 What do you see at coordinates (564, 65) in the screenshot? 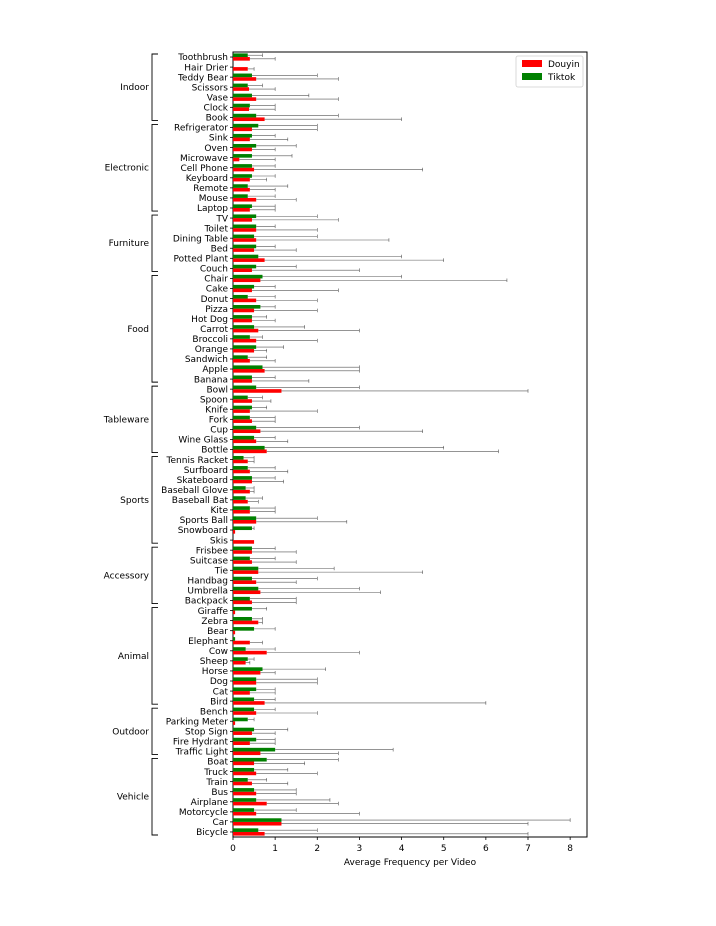
I see `legend-label-douyin: Douyin` at bounding box center [564, 65].